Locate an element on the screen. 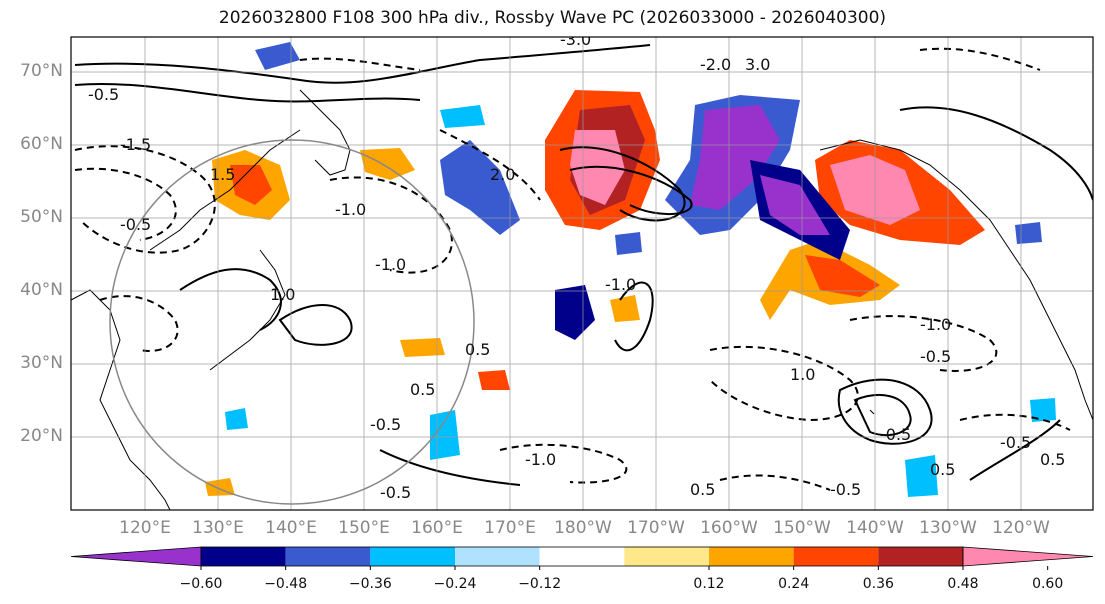 This screenshot has height=604, width=1105. contour-label: -1.5 is located at coordinates (135, 144).